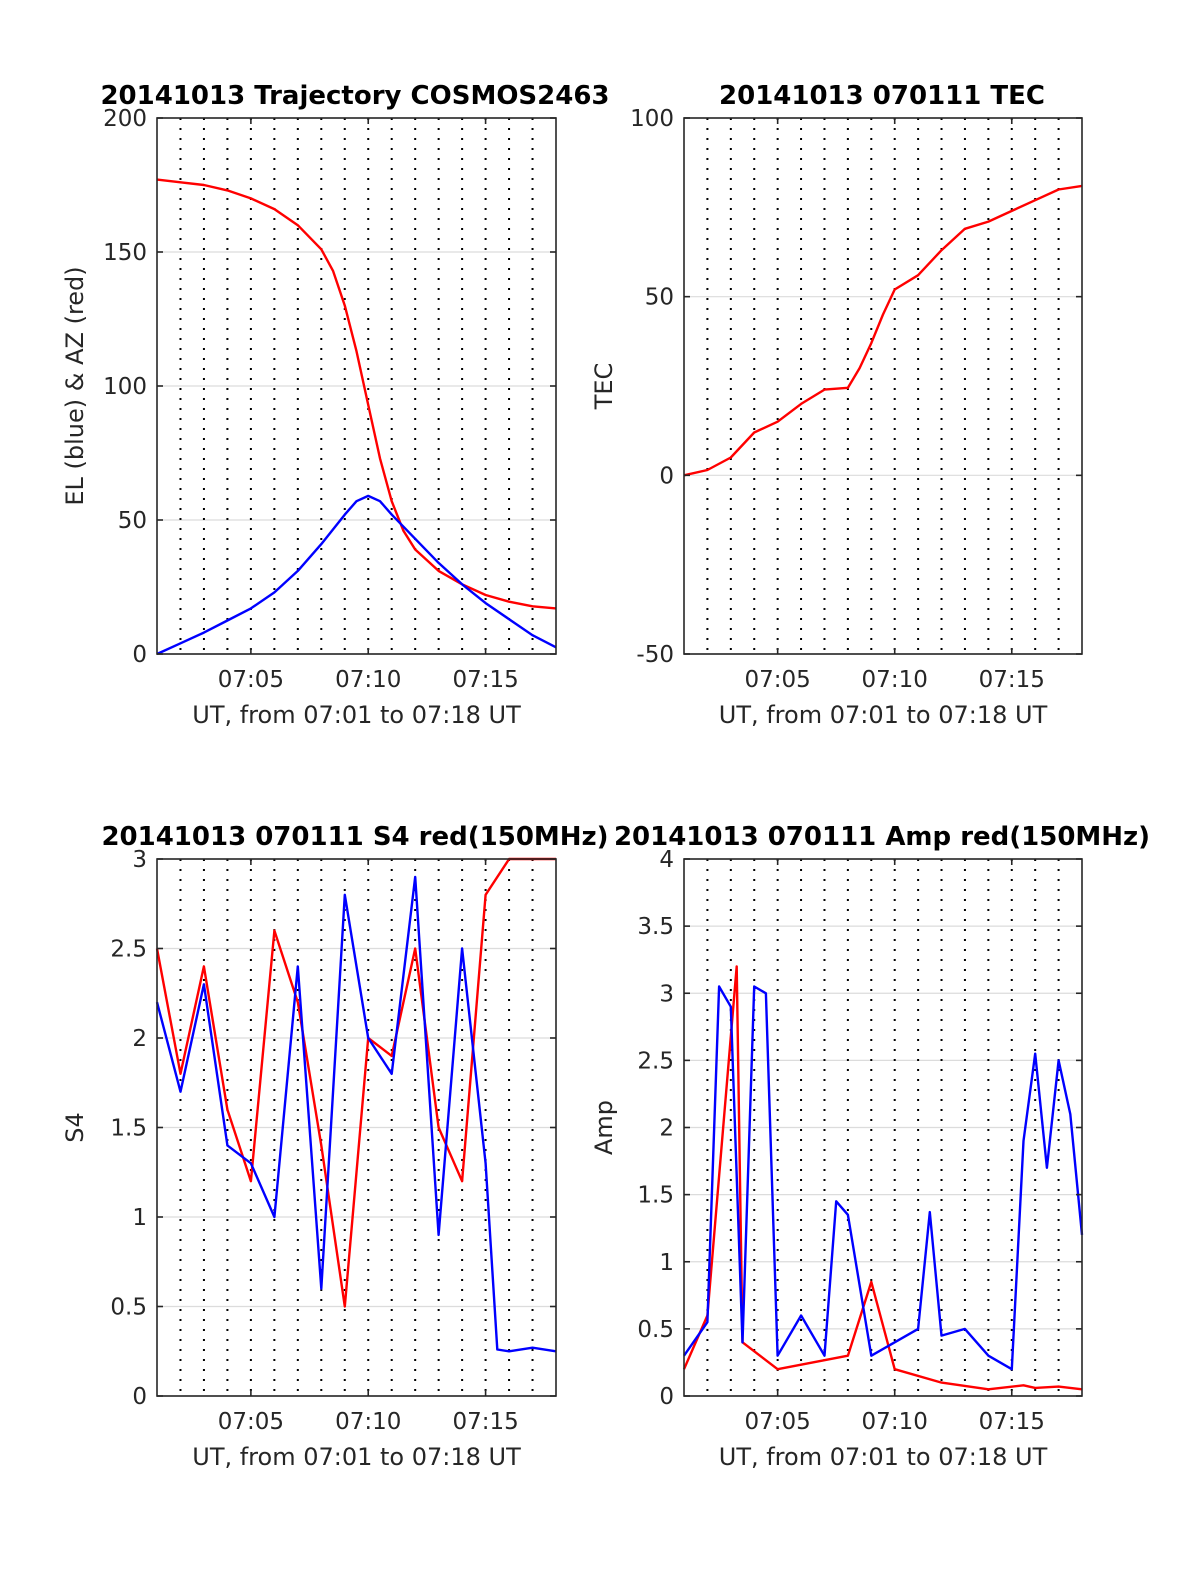 The height and width of the screenshot is (1575, 1200). Describe the element at coordinates (75, 385) in the screenshot. I see `y-axis-label: EL (blue) & AZ (red)` at that location.